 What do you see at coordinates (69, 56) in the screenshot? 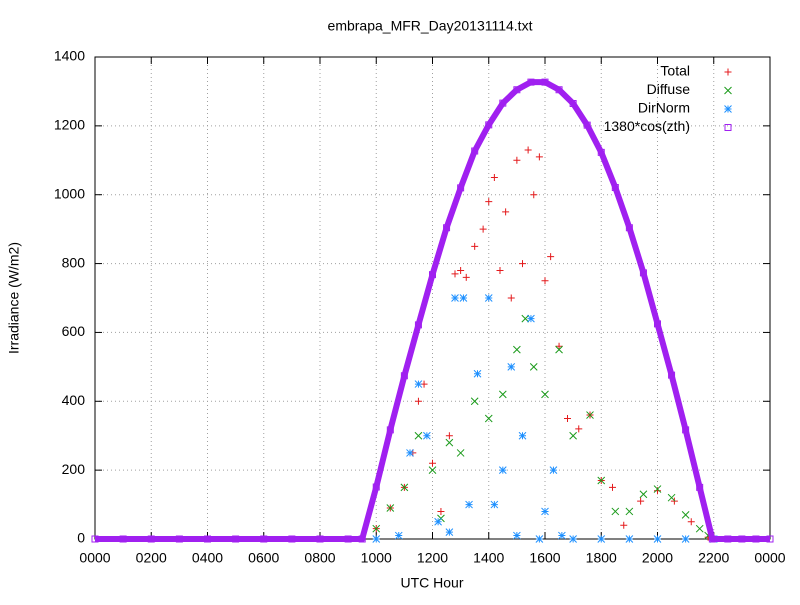
I see `y-tick-label: 1400` at bounding box center [69, 56].